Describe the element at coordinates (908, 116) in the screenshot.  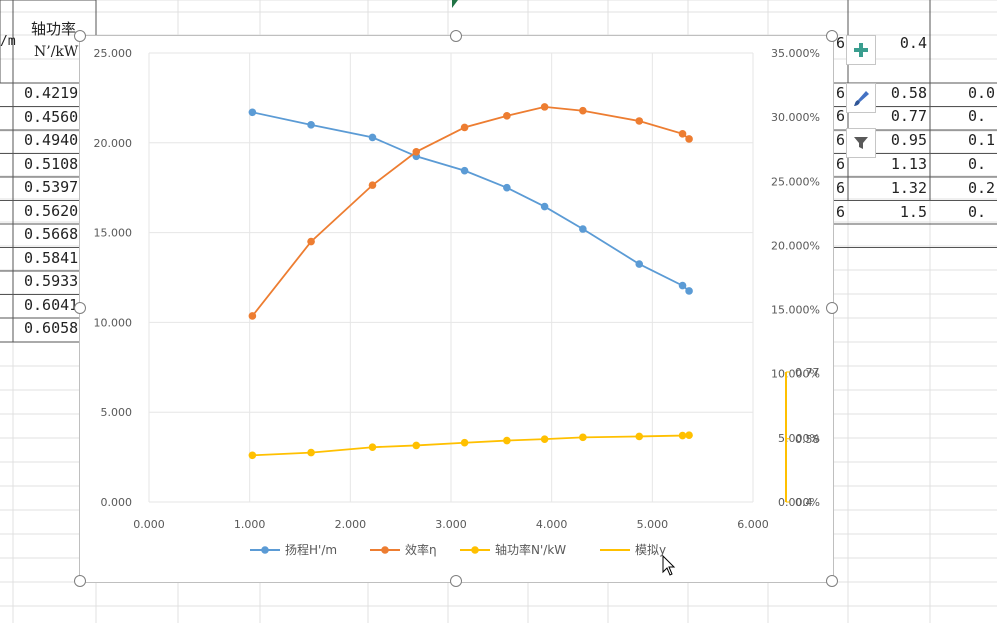
I see `right-col-b-cell: 0.77` at that location.